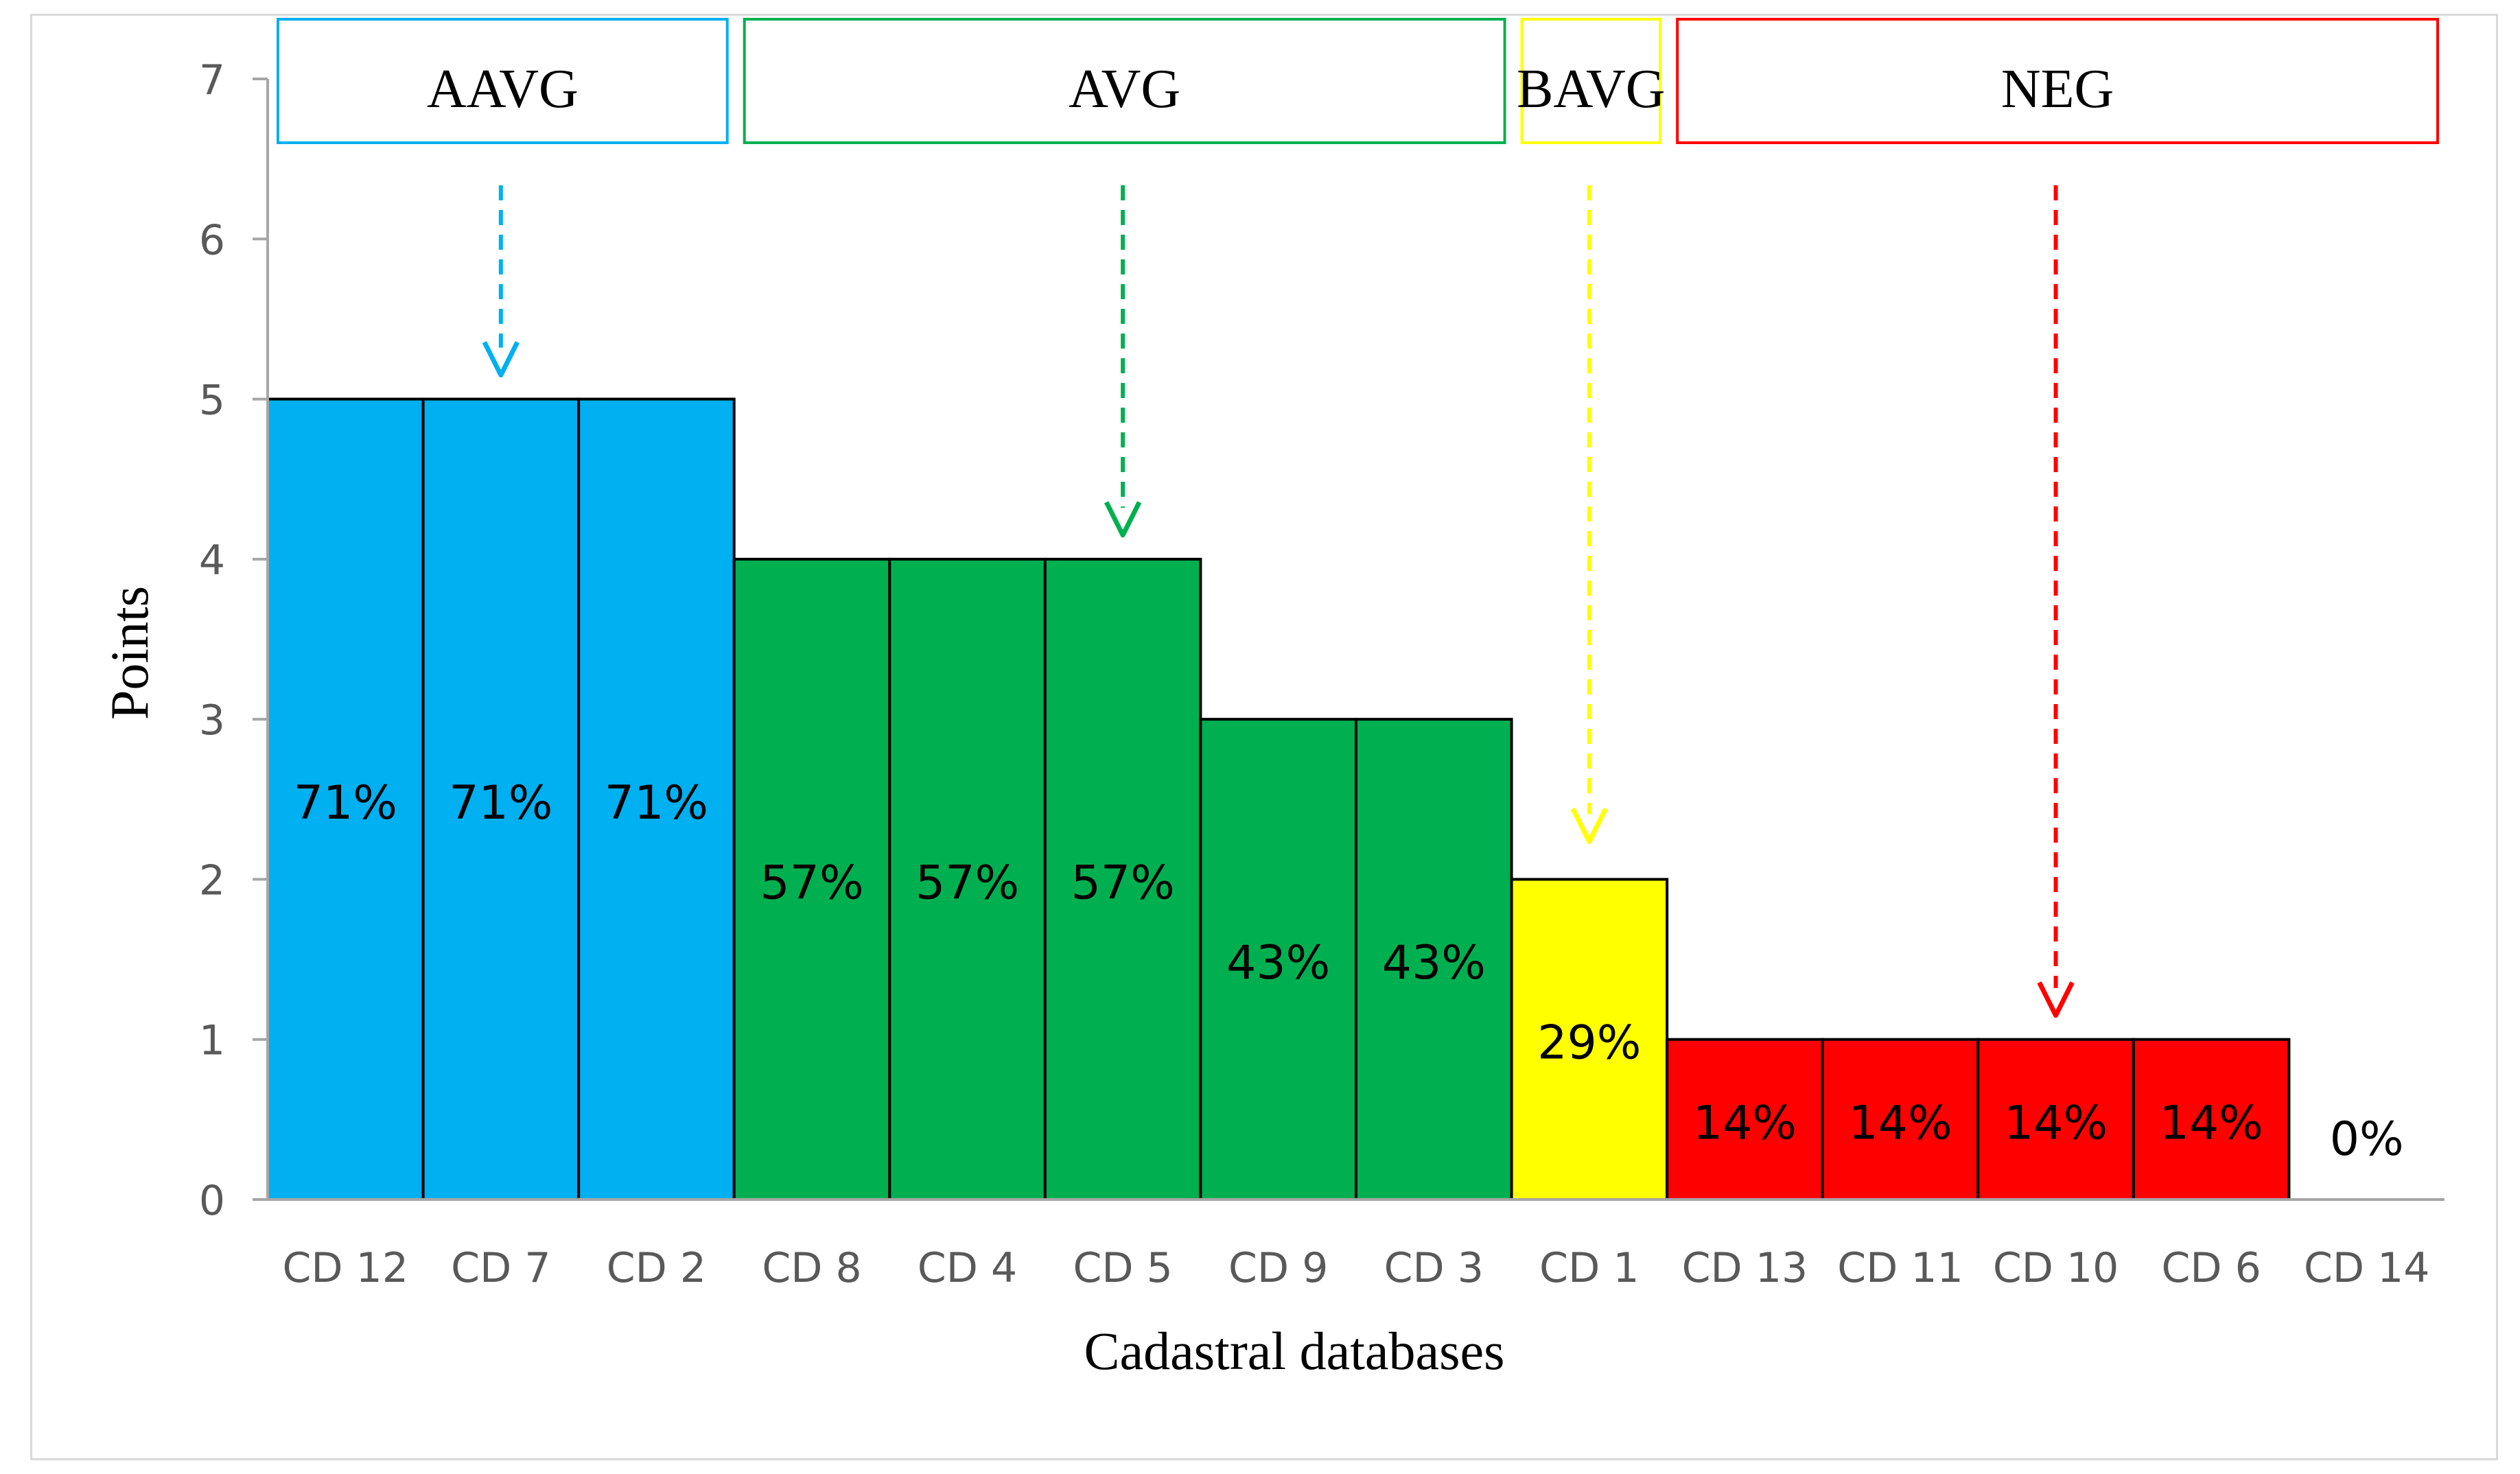 This screenshot has height=1474, width=2520. I want to click on x-axis-title: Cadastral databases, so click(1294, 1351).